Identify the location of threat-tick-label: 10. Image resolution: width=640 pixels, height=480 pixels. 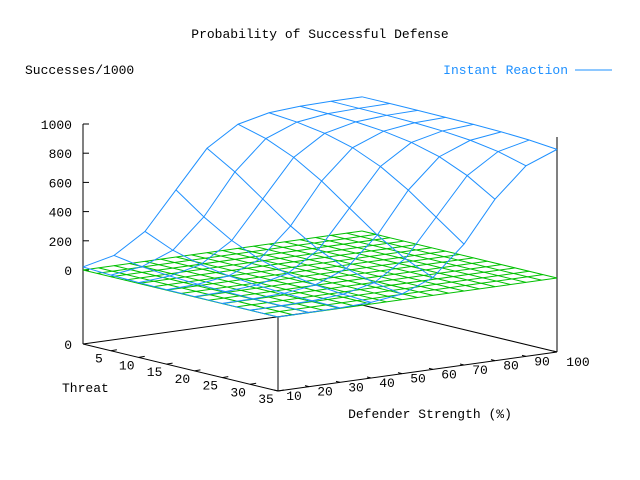
(127, 365).